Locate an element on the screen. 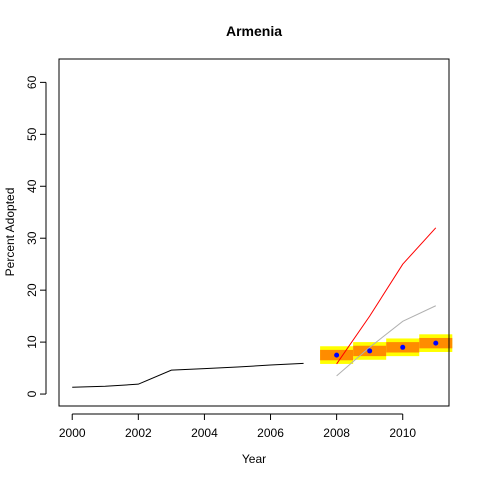 The image size is (480, 480). y-axis-label: Percent Adopted is located at coordinates (10, 232).